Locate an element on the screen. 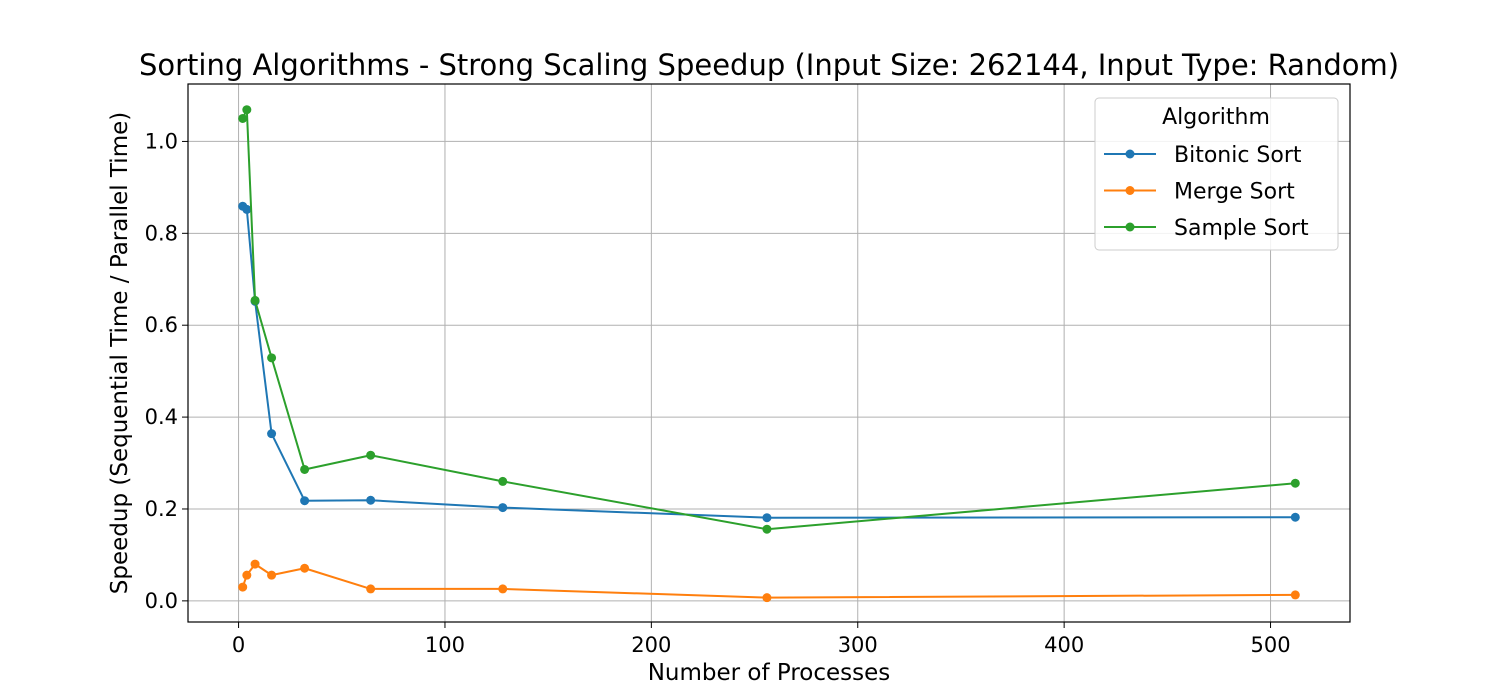 This screenshot has height=700, width=1500. legend-label: Bitonic Sort is located at coordinates (1238, 155).